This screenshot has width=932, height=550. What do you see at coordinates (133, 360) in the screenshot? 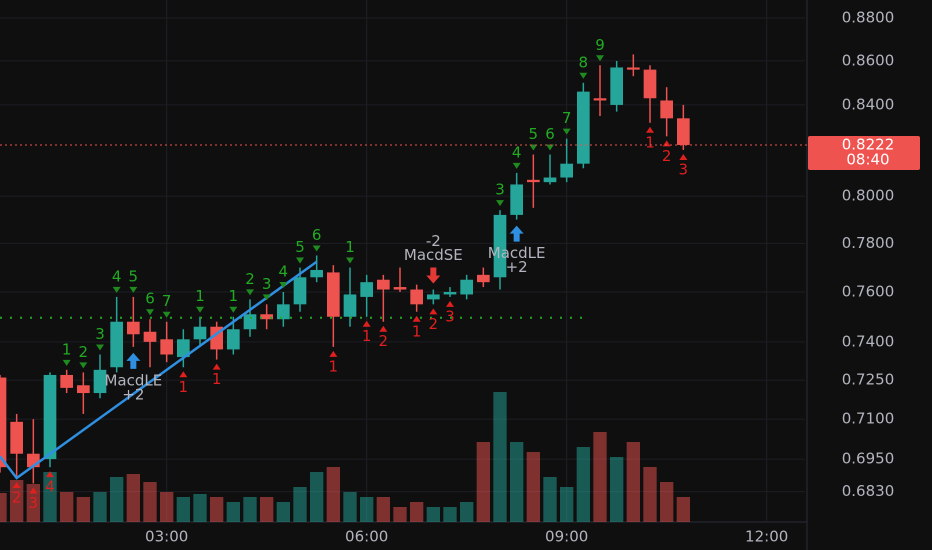
I see `signal-arrow` at bounding box center [133, 360].